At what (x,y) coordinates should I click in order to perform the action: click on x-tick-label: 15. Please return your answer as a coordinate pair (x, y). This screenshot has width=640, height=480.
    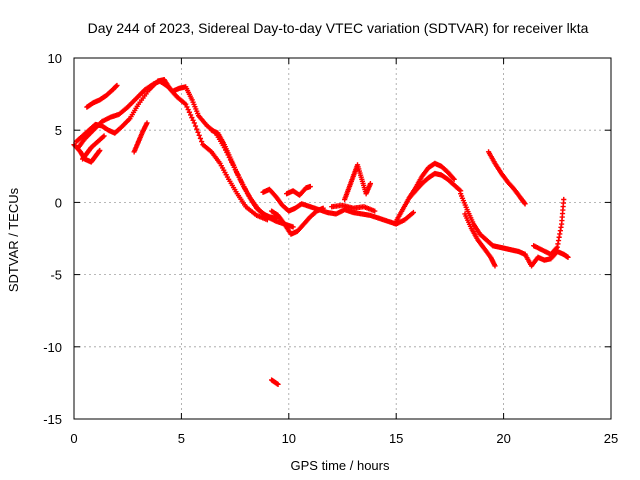
    Looking at the image, I should click on (396, 438).